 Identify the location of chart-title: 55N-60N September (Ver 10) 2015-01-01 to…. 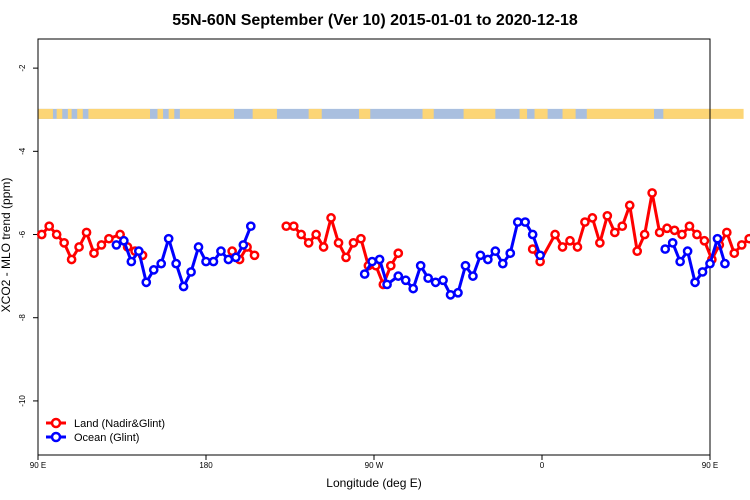
(375, 20).